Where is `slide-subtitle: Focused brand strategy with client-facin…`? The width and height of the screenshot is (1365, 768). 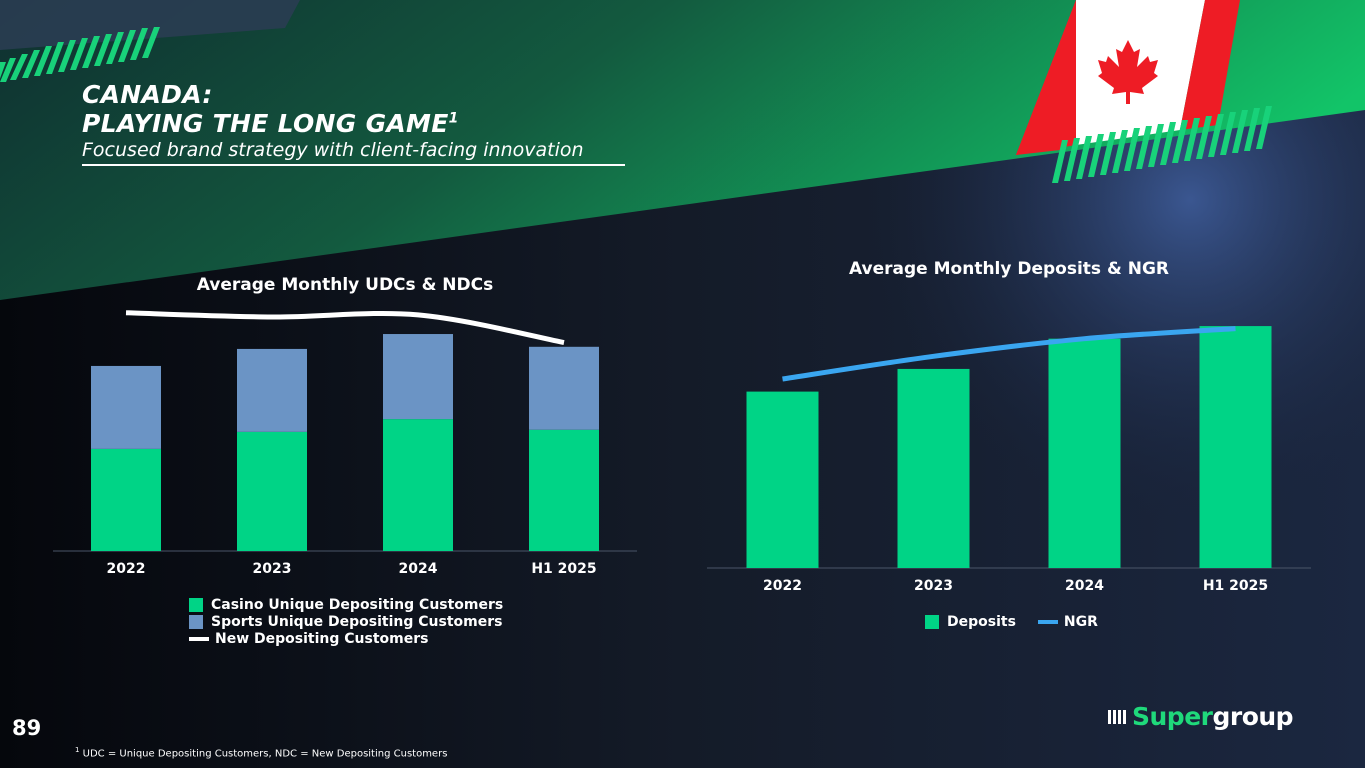
slide-subtitle: Focused brand strategy with client-facin… is located at coordinates (353, 152).